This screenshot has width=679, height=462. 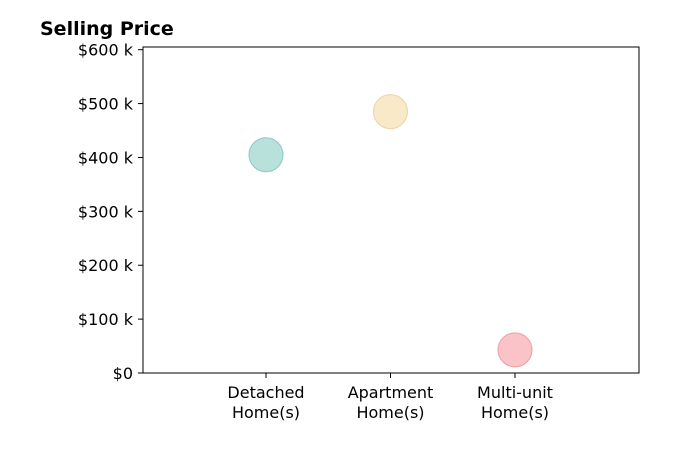 I want to click on x-tick-label: Detached Home(s), so click(x=265, y=402).